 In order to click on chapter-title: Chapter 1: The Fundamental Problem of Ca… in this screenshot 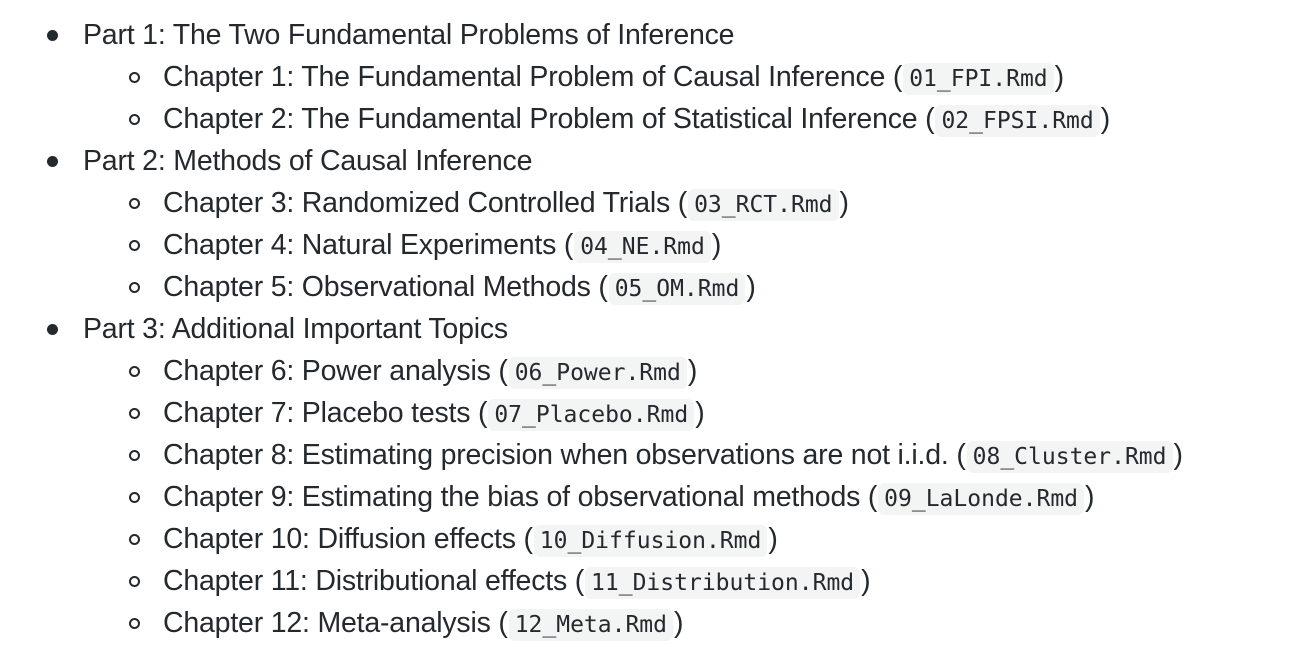, I will do `click(524, 77)`.